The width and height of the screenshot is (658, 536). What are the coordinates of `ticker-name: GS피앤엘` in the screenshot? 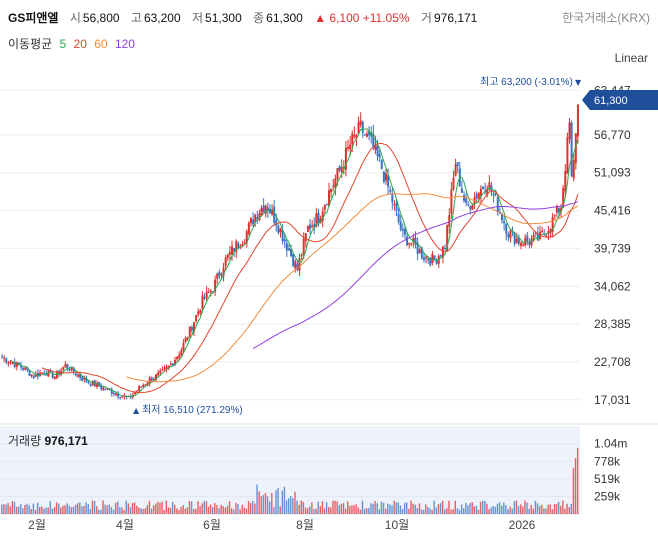 It's located at (33, 18).